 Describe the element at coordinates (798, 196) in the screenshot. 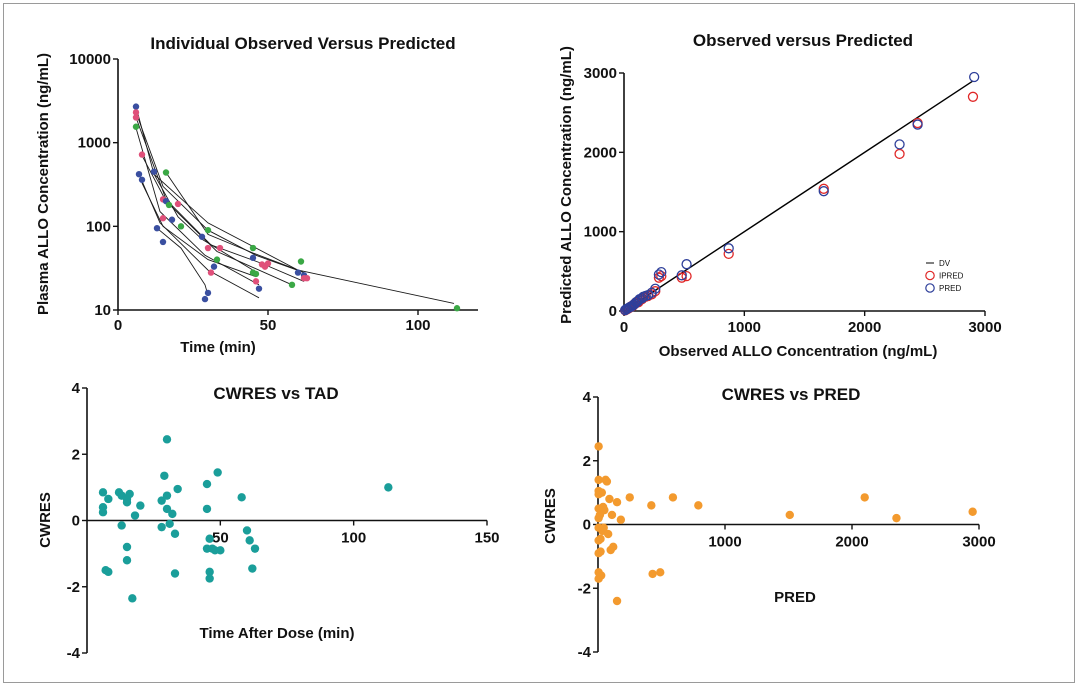

I see `identity-line` at that location.